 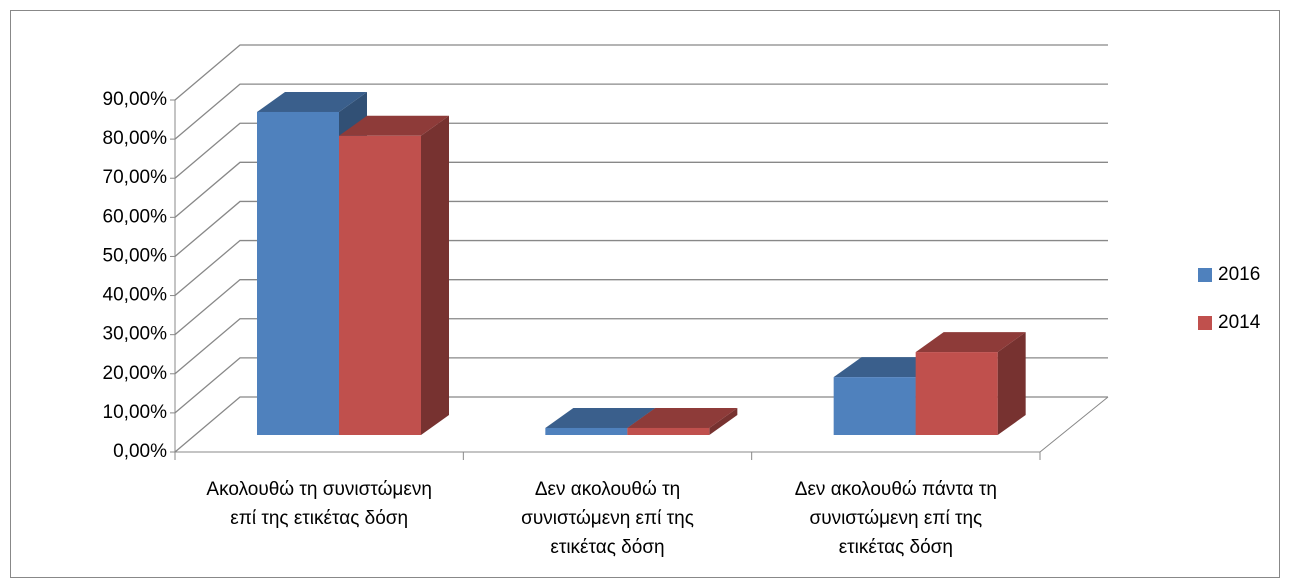 What do you see at coordinates (1239, 274) in the screenshot?
I see `legend-label: 2016` at bounding box center [1239, 274].